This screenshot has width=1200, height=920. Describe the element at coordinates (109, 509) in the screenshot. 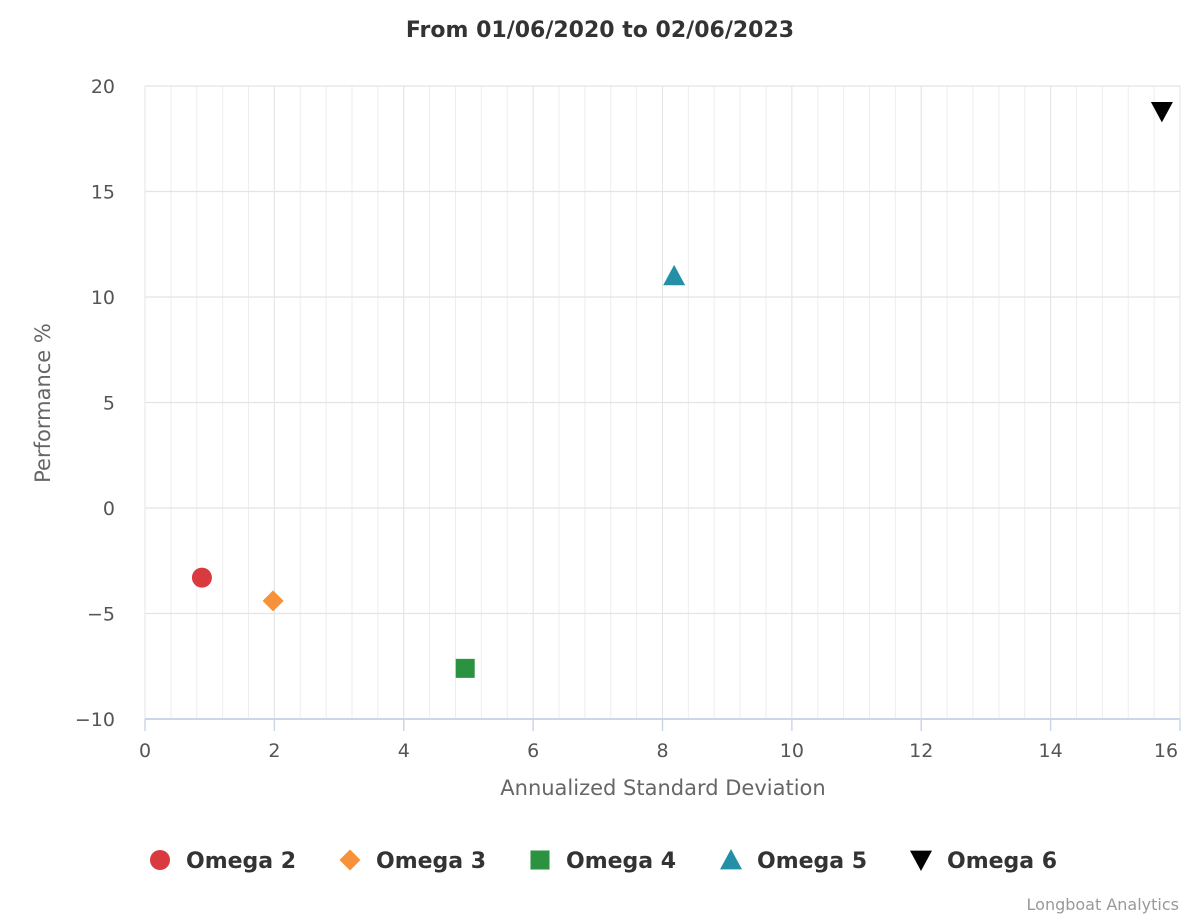

I see `y-tick-label: 0` at that location.